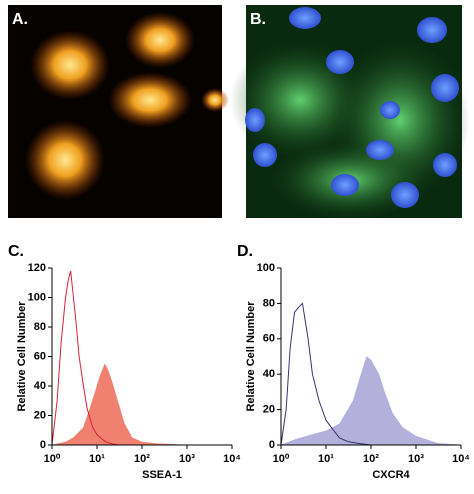  Describe the element at coordinates (245, 251) in the screenshot. I see `panel-label: D.` at that location.